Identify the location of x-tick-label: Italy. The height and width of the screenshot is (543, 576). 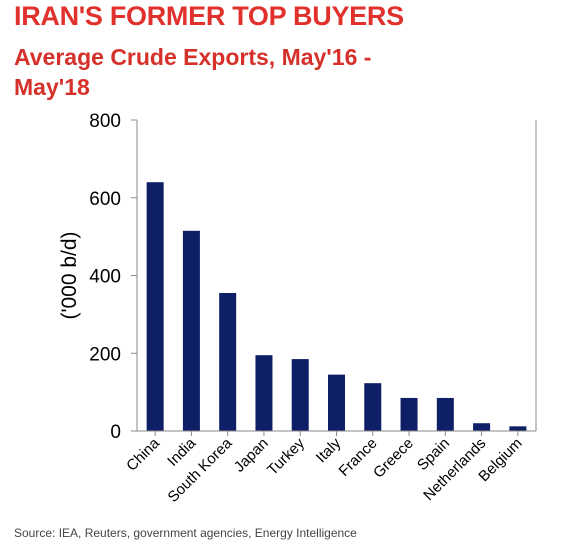
(329, 450).